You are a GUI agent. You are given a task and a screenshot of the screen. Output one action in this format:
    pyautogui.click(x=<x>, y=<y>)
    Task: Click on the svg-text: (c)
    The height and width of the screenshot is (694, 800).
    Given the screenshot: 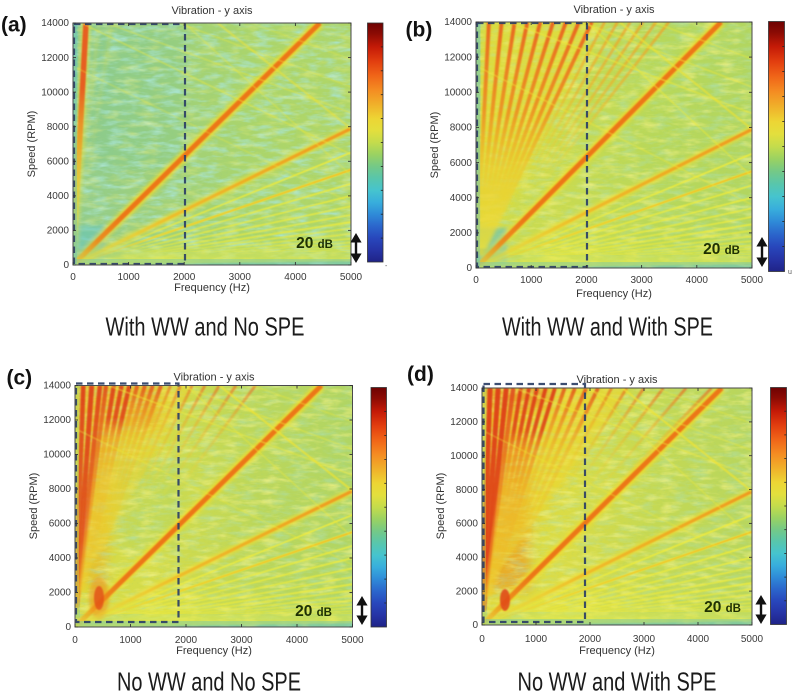 What is the action you would take?
    pyautogui.click(x=20, y=378)
    